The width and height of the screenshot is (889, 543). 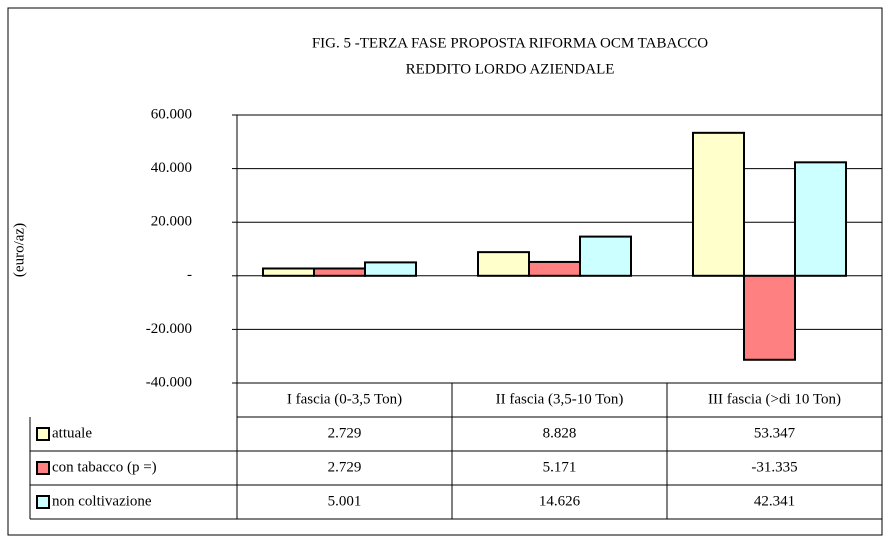 I want to click on value-label: 14.626, so click(x=560, y=501).